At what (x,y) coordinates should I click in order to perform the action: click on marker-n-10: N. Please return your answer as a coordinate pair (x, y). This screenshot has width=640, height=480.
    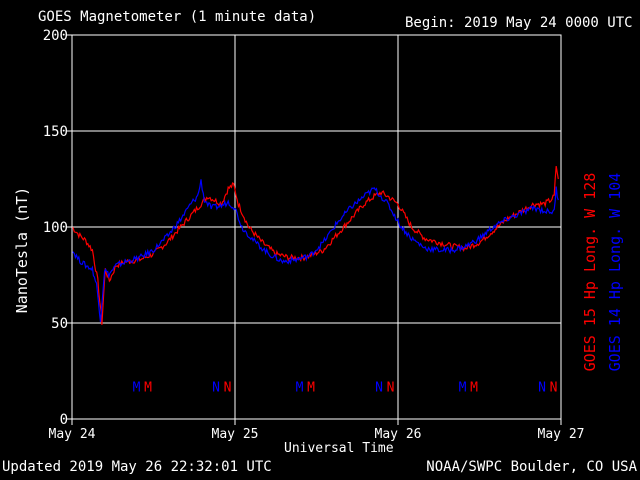
    Looking at the image, I should click on (542, 387).